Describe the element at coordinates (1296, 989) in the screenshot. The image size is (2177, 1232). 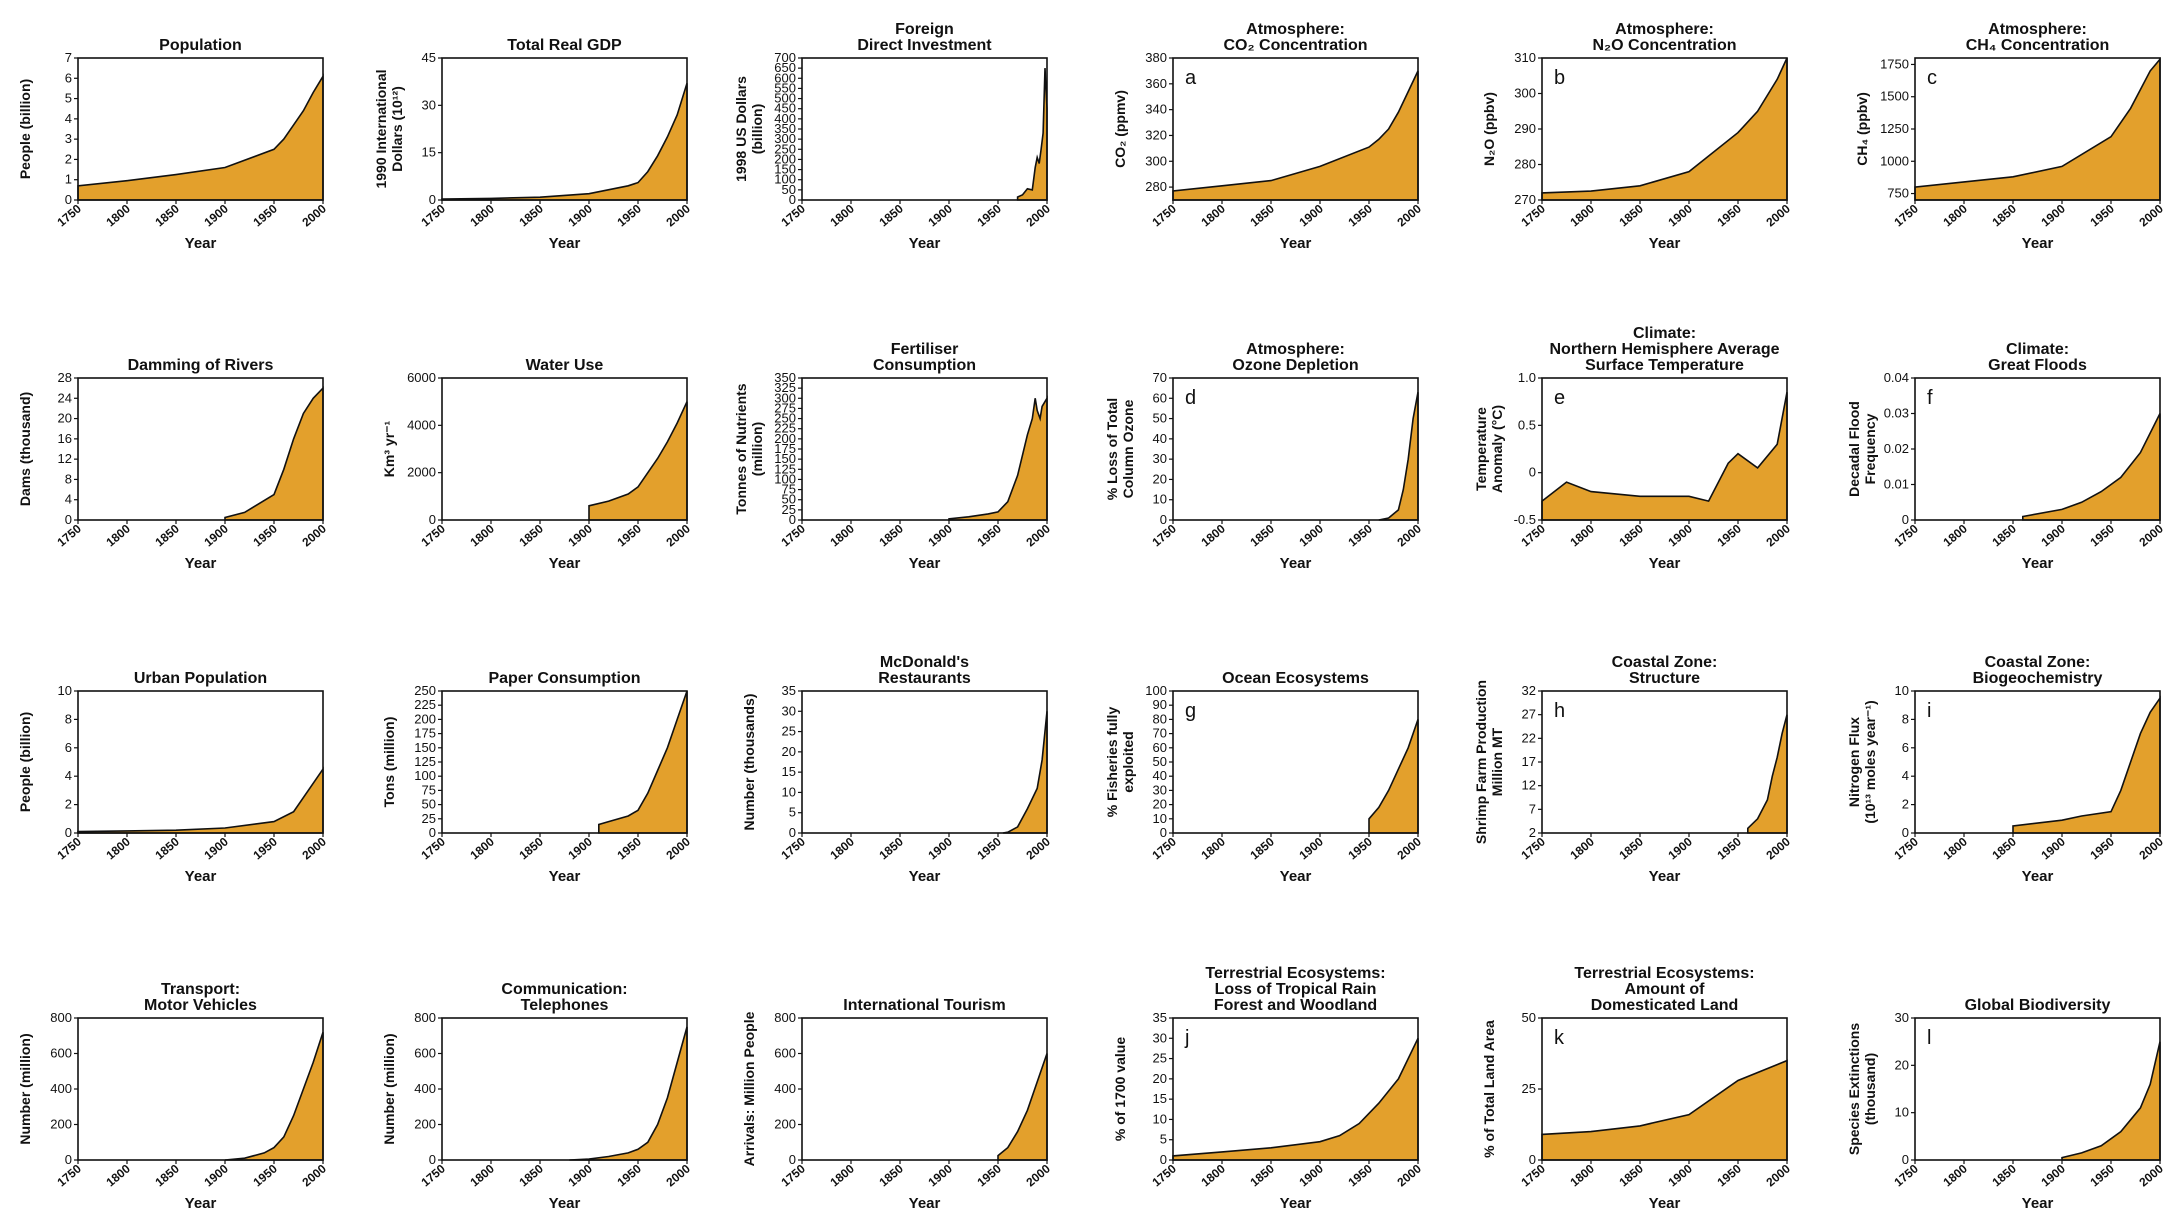
I see `chart-title: Loss of Tropical Rain` at that location.